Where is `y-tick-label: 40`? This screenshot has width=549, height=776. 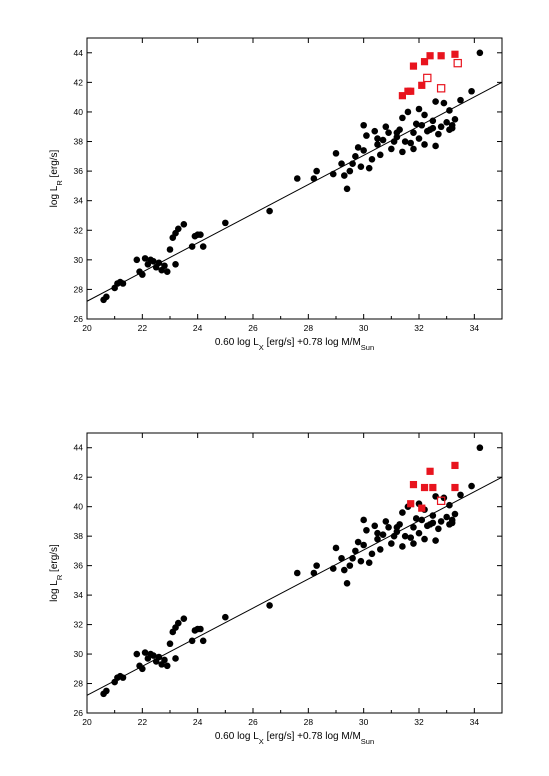 y-tick-label: 40 is located at coordinates (79, 112).